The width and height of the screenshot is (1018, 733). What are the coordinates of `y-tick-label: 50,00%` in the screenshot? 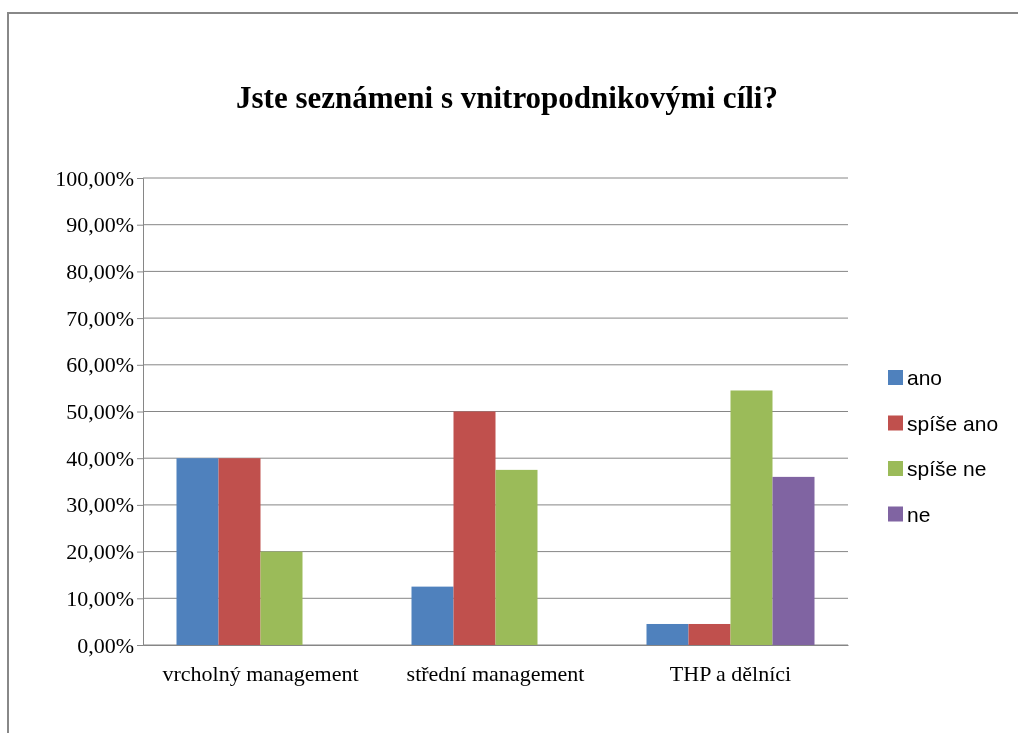 It's located at (100, 412).